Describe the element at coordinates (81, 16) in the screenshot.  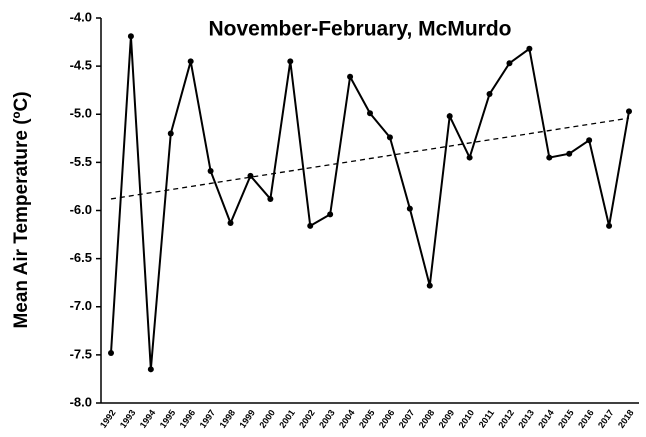
I see `y-tick-label: -4.0` at that location.